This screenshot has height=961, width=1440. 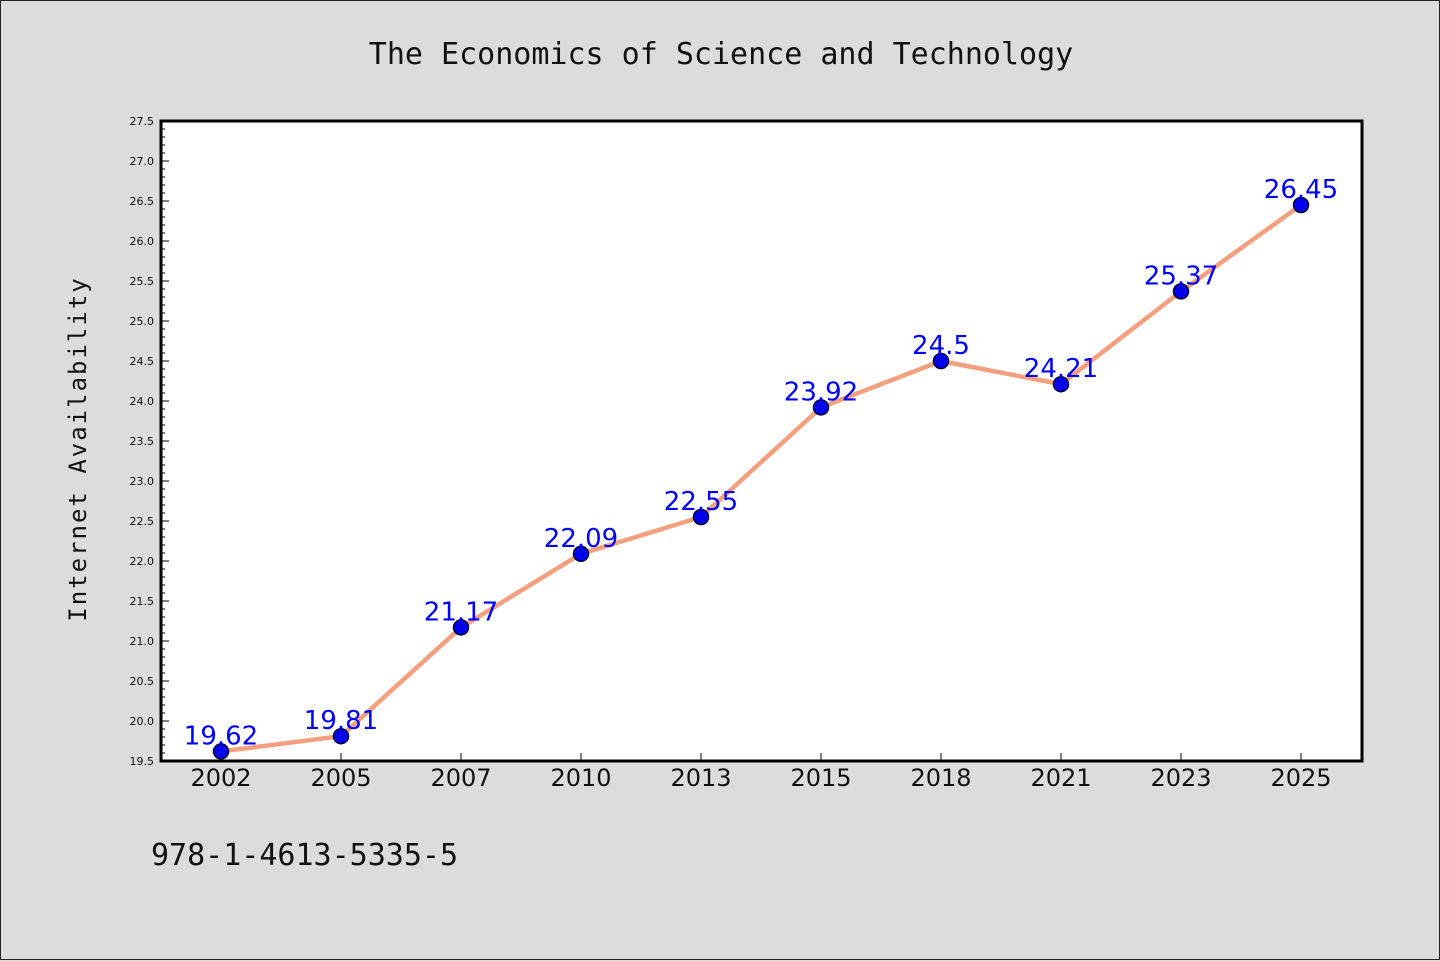 What do you see at coordinates (142, 161) in the screenshot?
I see `y-tick-label: 27.0` at bounding box center [142, 161].